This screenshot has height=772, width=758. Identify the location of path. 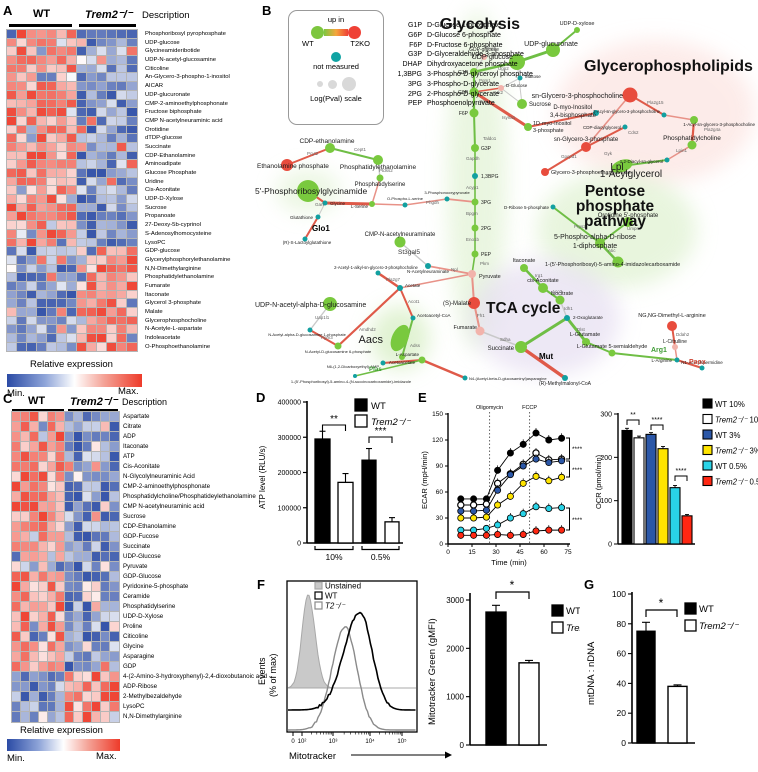
(681, 478).